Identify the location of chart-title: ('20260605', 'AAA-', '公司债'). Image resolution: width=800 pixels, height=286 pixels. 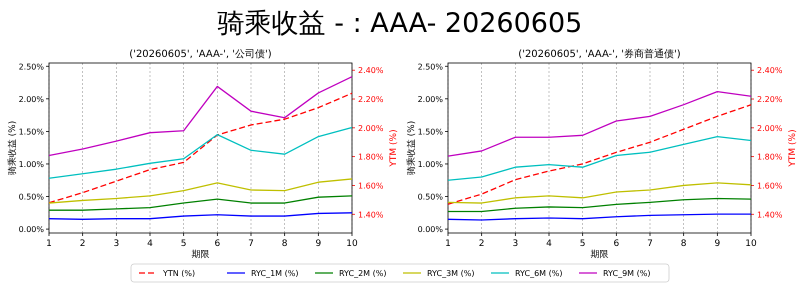
(200, 54).